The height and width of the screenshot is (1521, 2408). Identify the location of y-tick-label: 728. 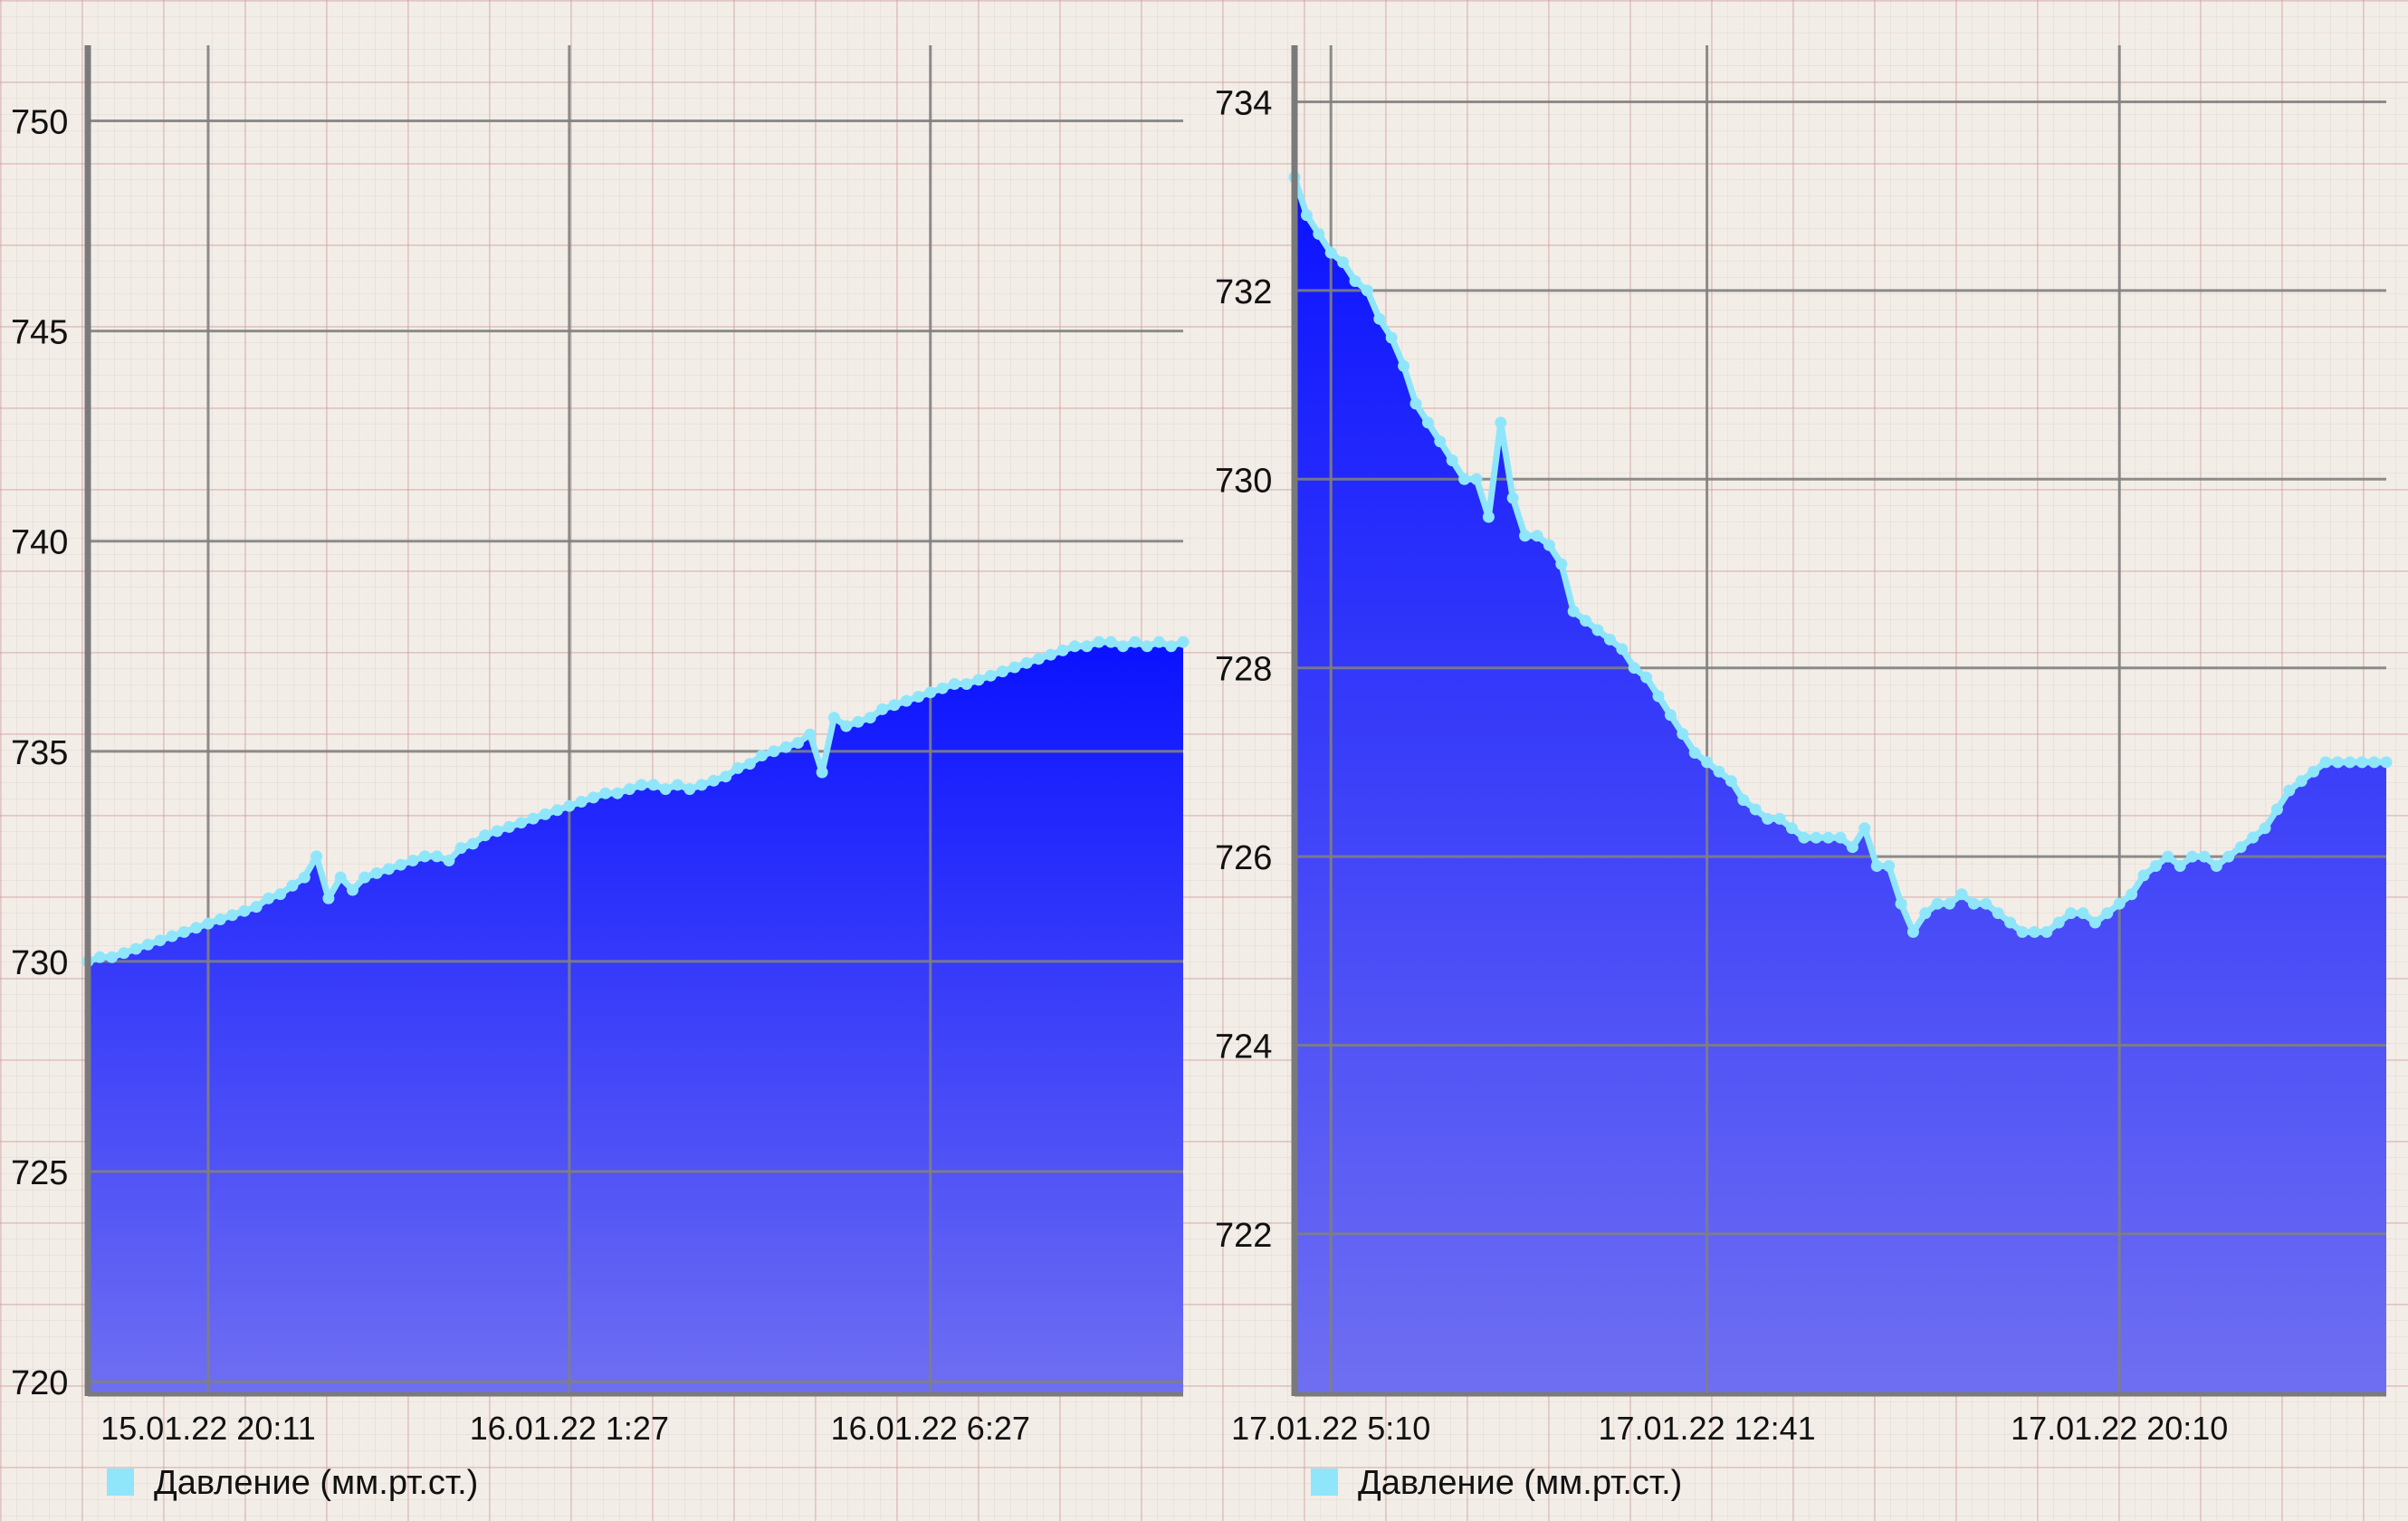
(1243, 670).